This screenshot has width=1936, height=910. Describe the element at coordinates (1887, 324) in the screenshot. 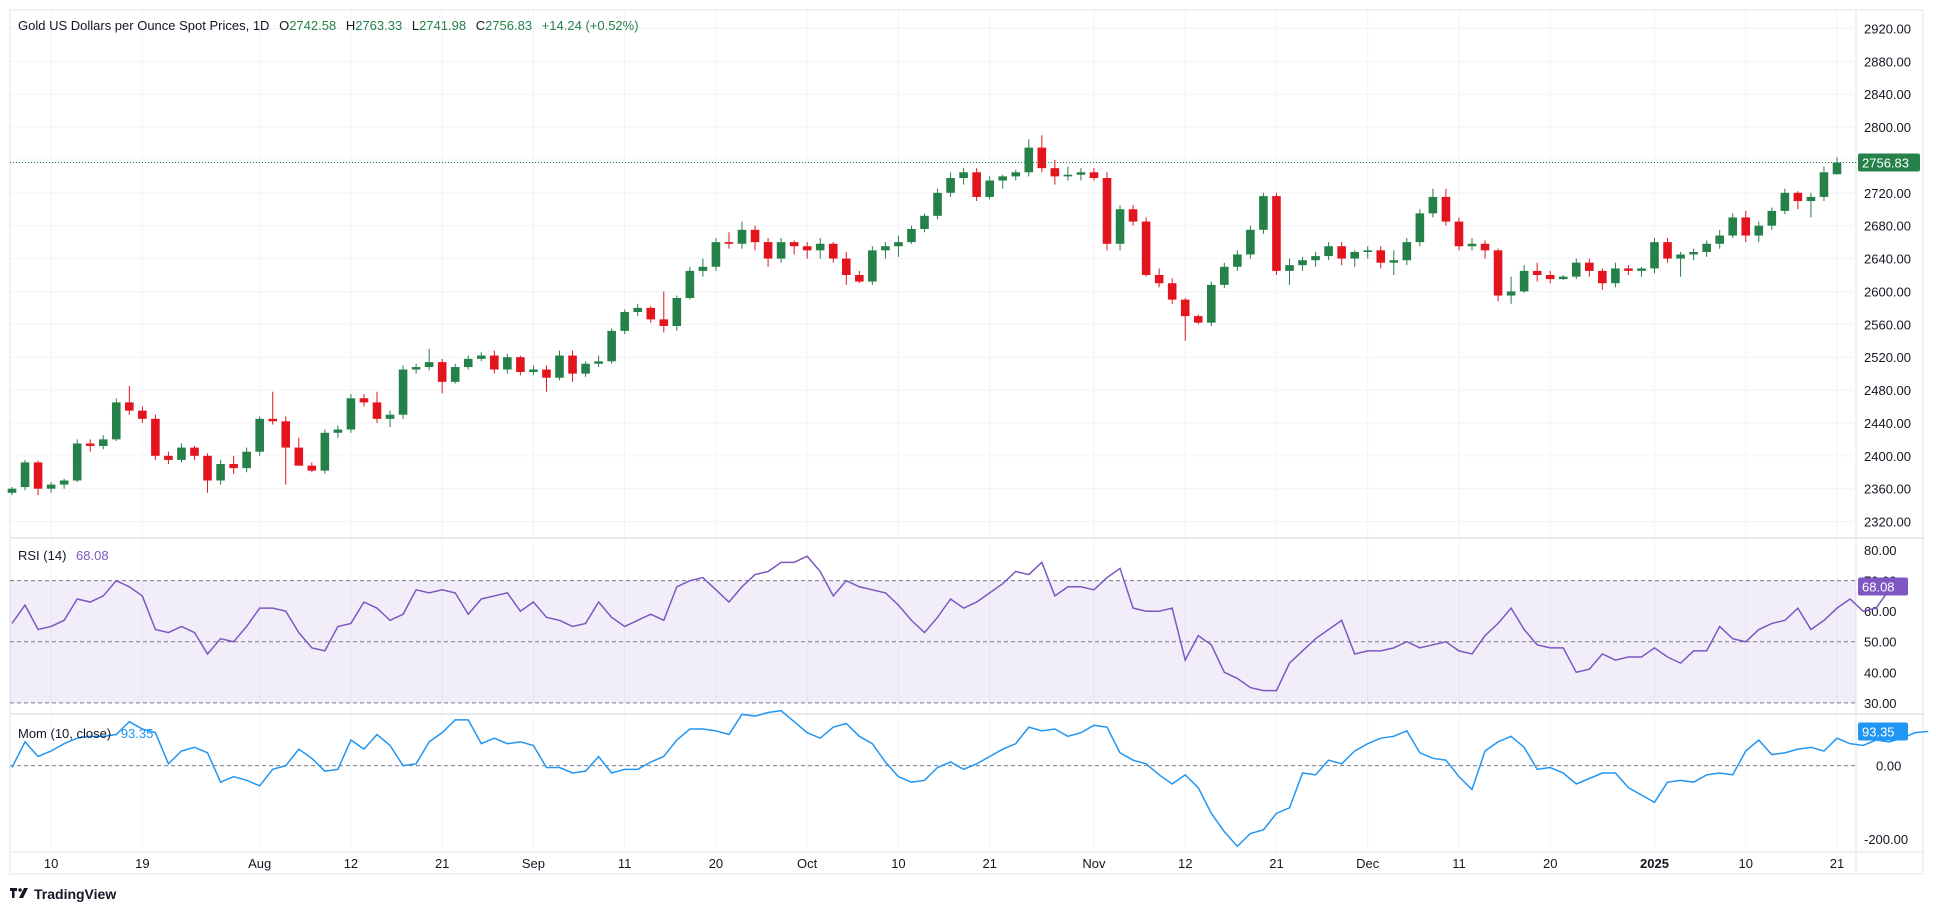

I see `y-tick-label: 2560.00` at that location.